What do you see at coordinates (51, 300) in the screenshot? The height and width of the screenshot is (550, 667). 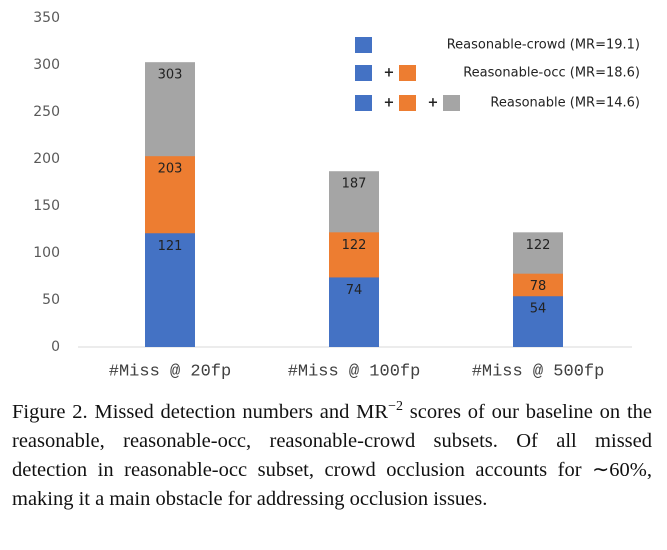 I see `y-tick-label: 50` at bounding box center [51, 300].